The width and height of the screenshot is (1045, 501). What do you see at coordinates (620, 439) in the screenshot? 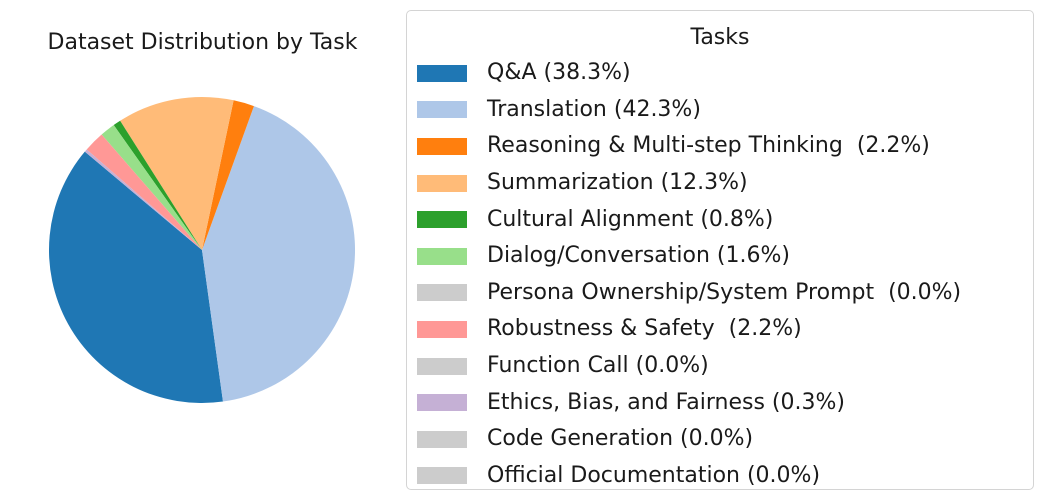
I see `legend-label: Code Generation (0.0%)` at bounding box center [620, 439].